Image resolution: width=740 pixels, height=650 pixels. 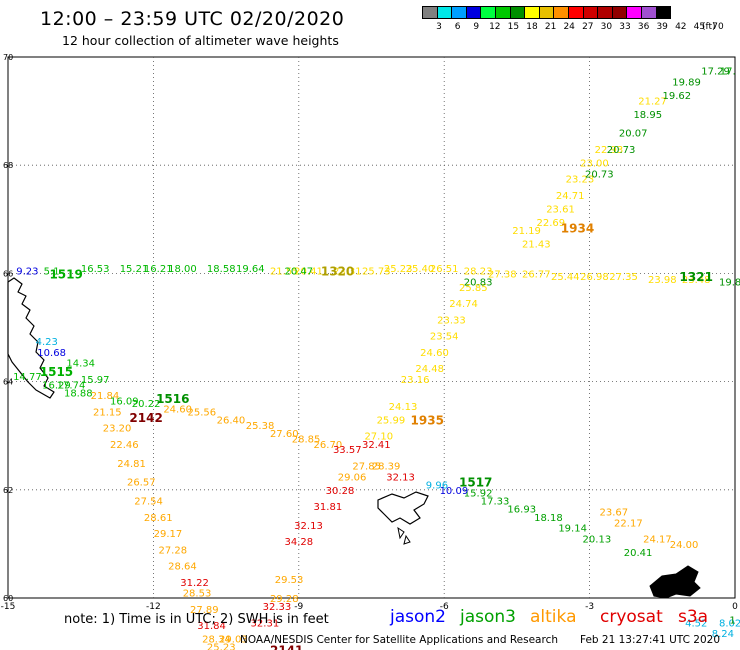 I want to click on wave-height-label: 23.54, so click(x=444, y=337).